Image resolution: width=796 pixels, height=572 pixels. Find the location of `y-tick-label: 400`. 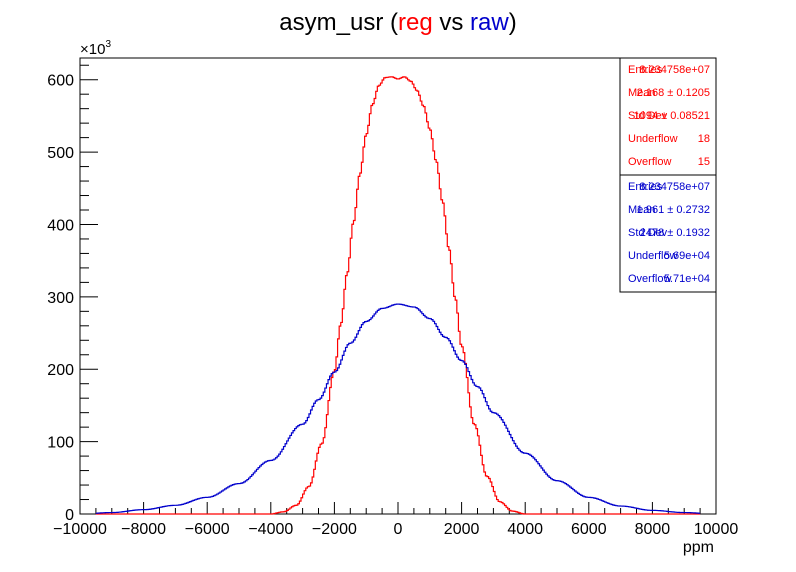

y-tick-label: 400 is located at coordinates (60, 225).